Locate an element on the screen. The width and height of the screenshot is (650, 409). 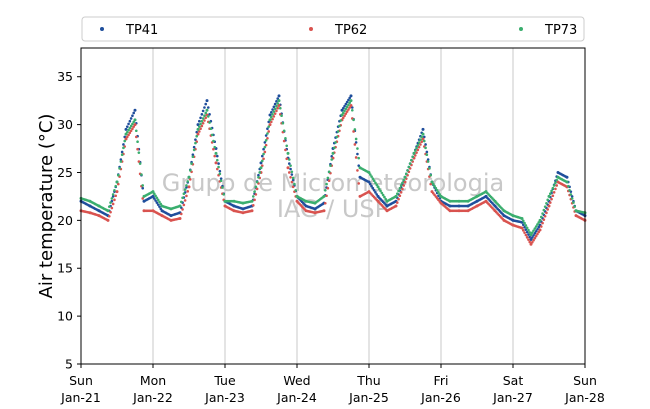
legend-marker-tp41 is located at coordinates (102, 29).